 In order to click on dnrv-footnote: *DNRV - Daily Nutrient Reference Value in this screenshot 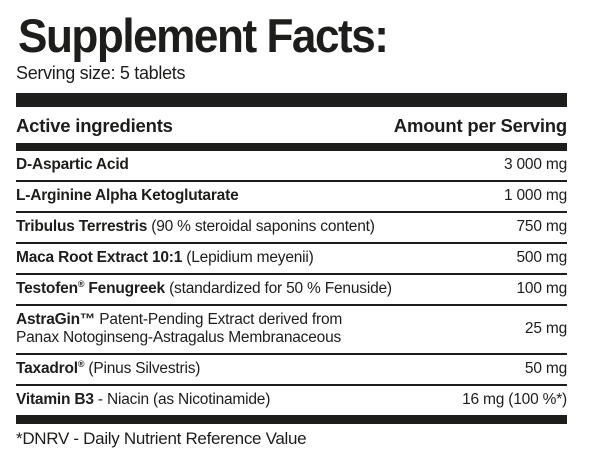, I will do `click(161, 439)`.